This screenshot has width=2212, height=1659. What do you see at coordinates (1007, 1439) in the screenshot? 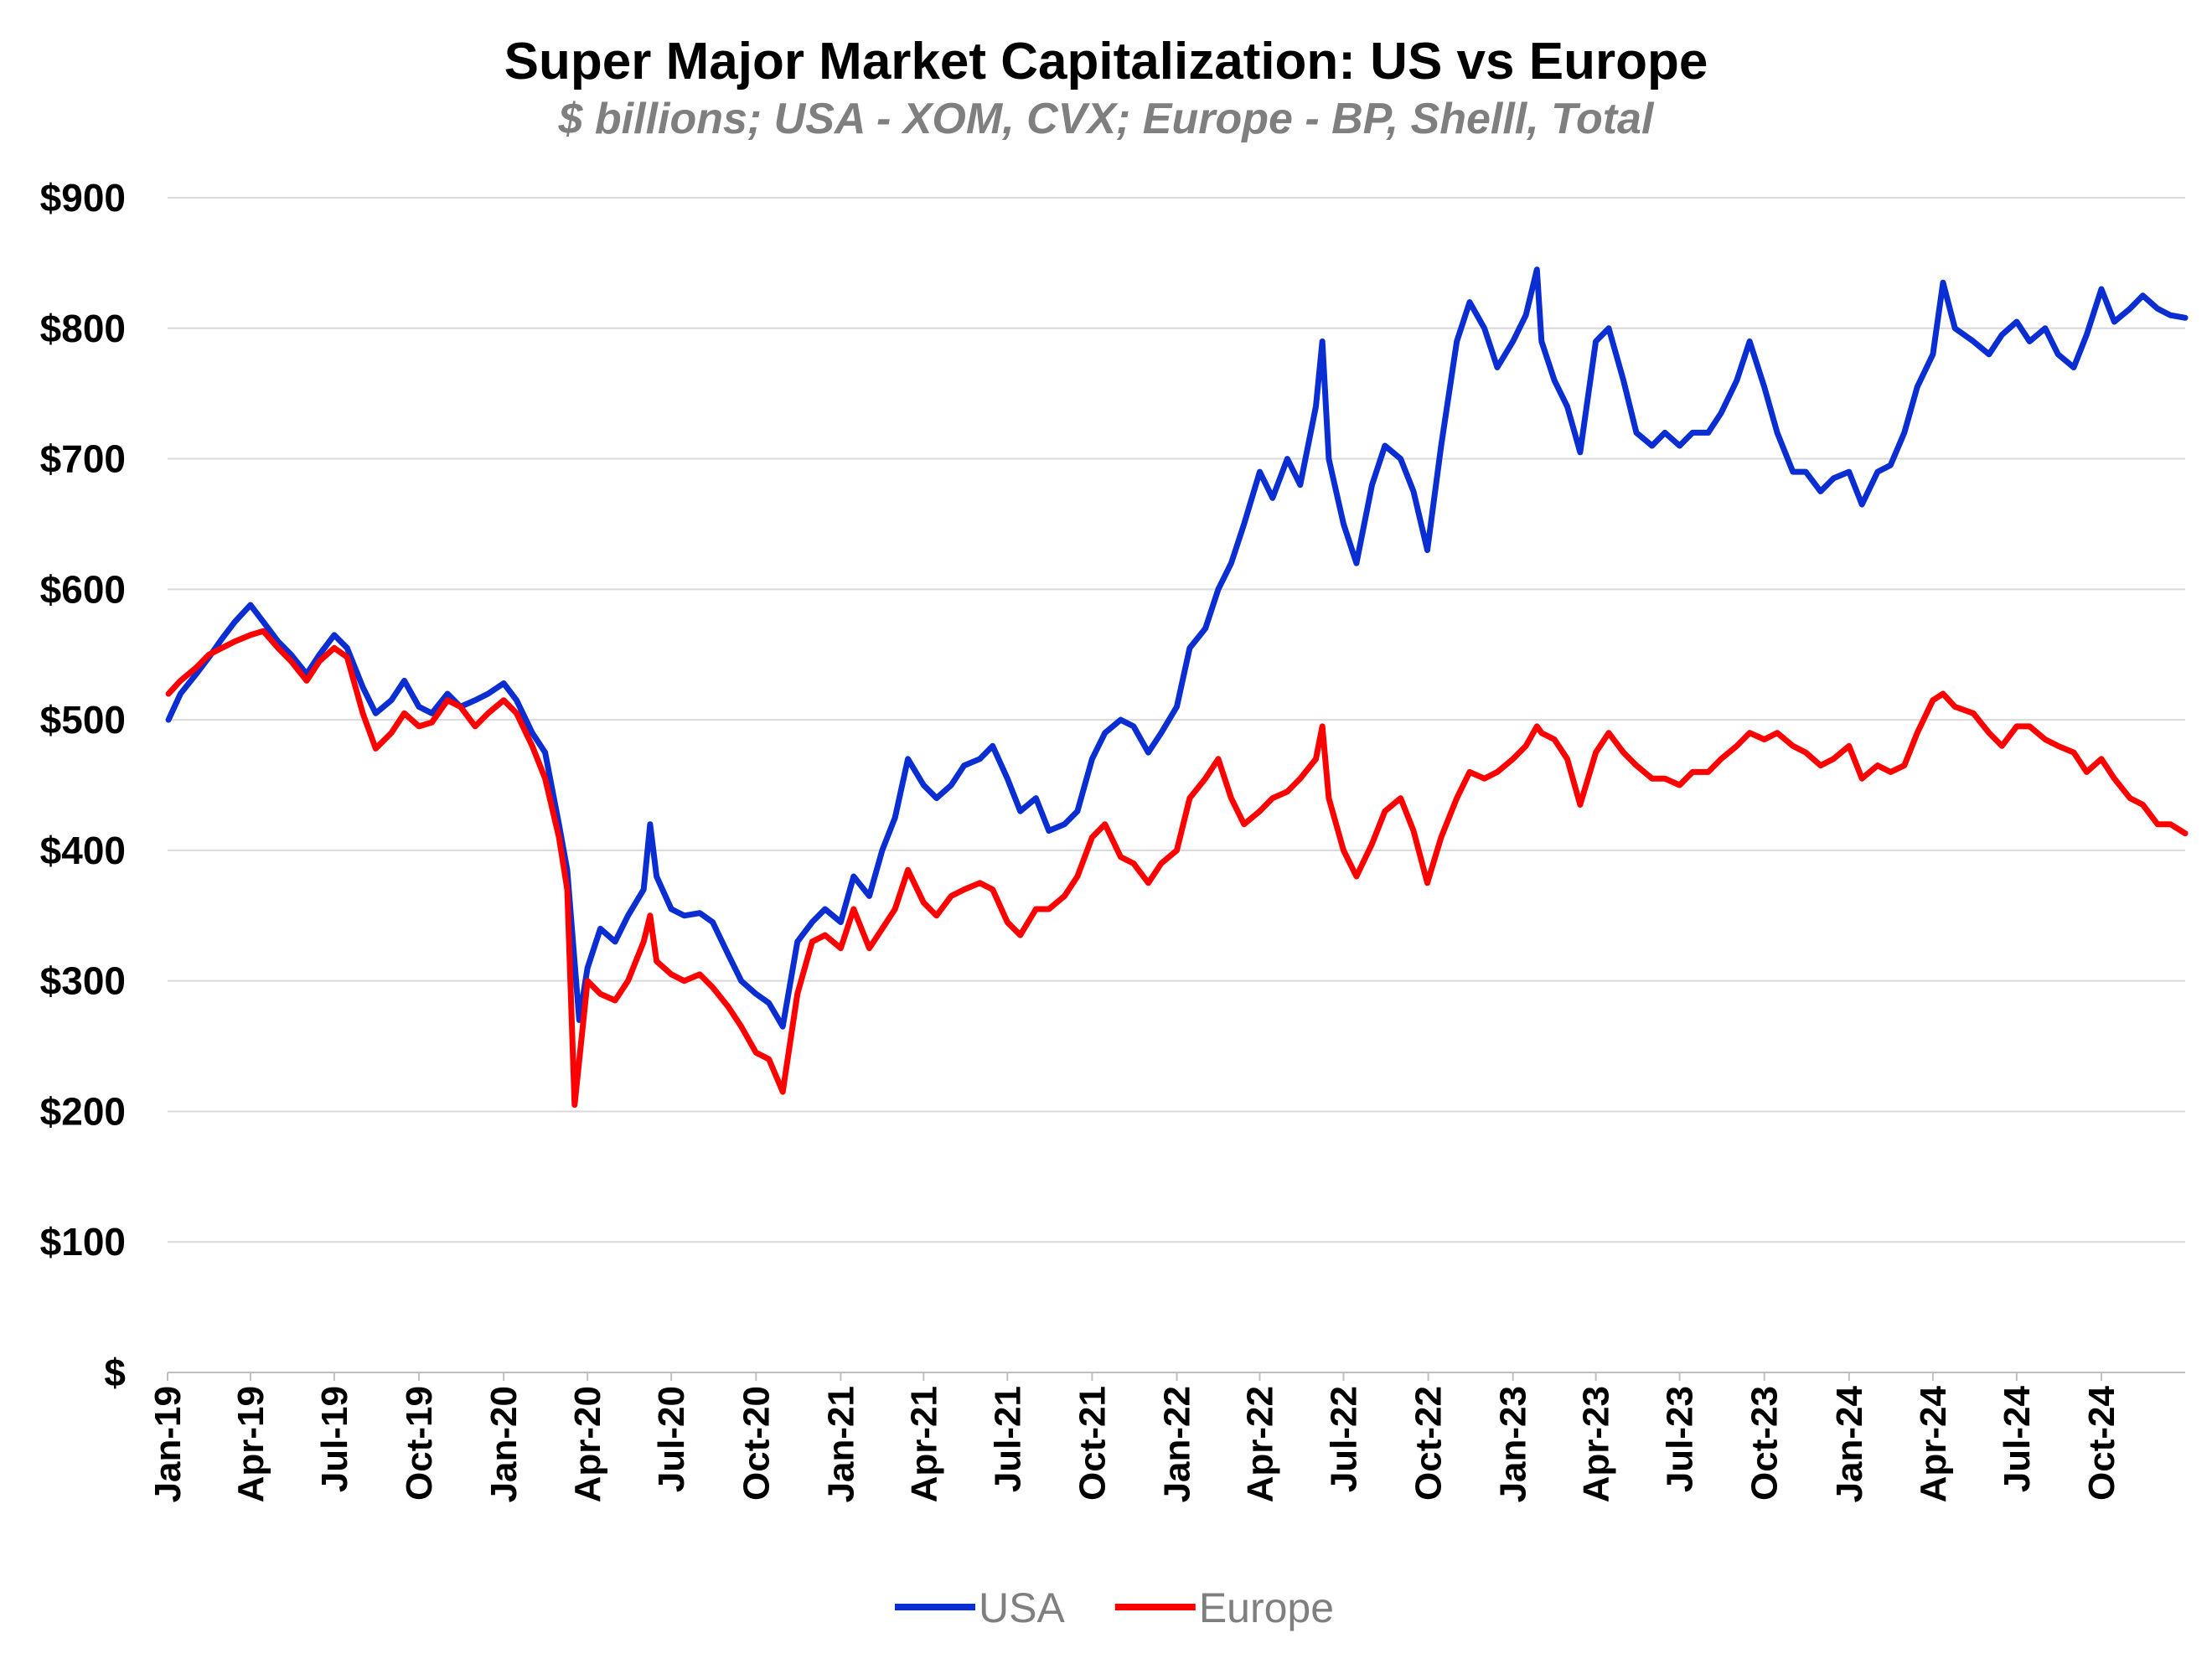
I see `x-tick-label: Jul-21` at bounding box center [1007, 1439].